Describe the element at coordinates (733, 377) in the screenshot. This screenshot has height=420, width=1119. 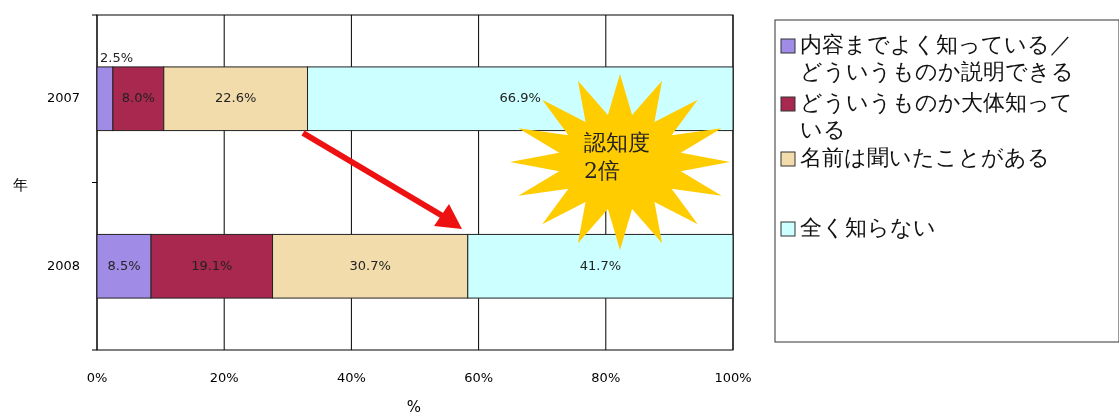
I see `x-tick-label: 100%` at that location.